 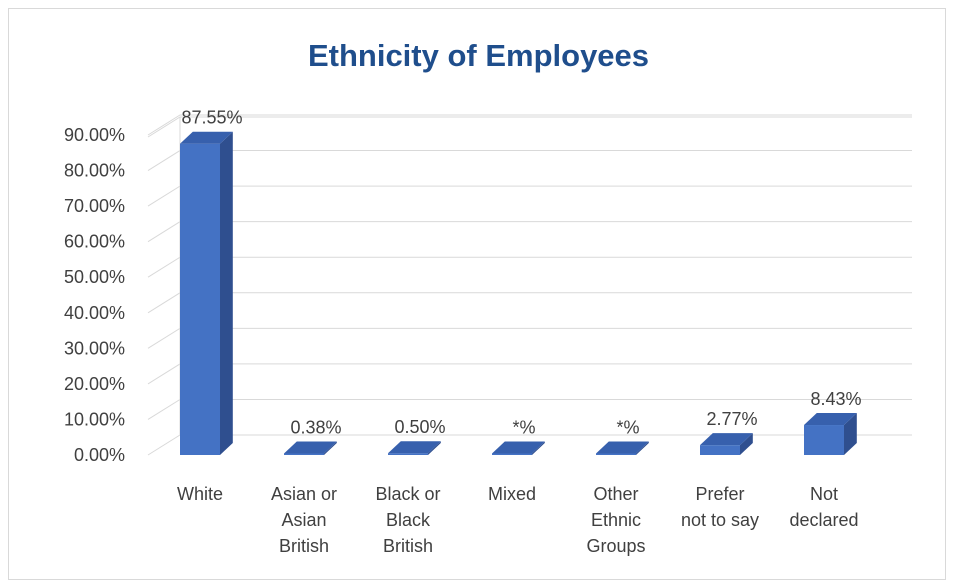 What do you see at coordinates (94, 135) in the screenshot?
I see `y-tick-label: 90.00%` at bounding box center [94, 135].